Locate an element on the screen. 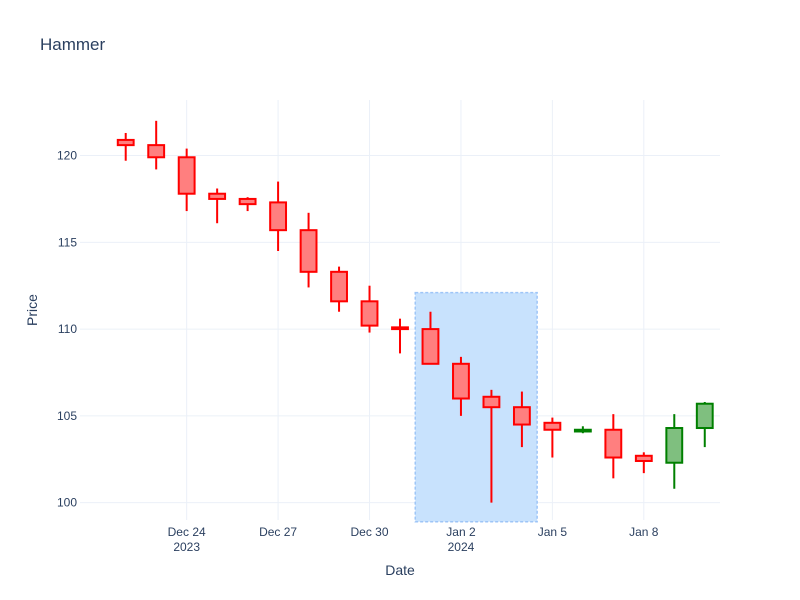 This screenshot has width=800, height=600. x-tick-year-label: 2024 is located at coordinates (461, 547).